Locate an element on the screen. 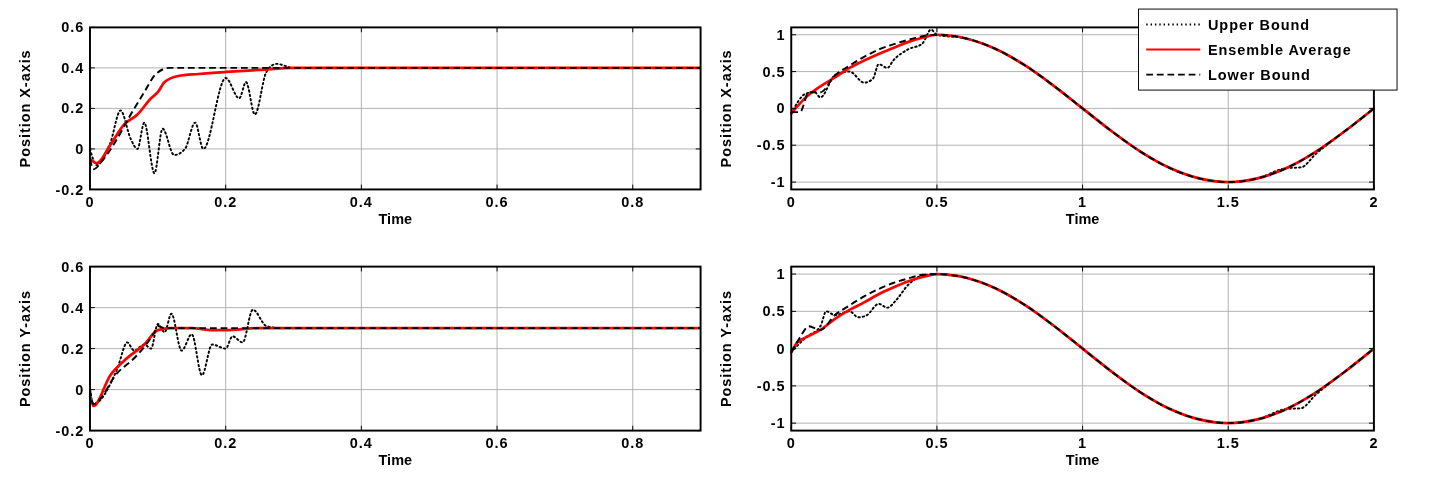  legend-label: Ensemble Average is located at coordinates (1279, 49).